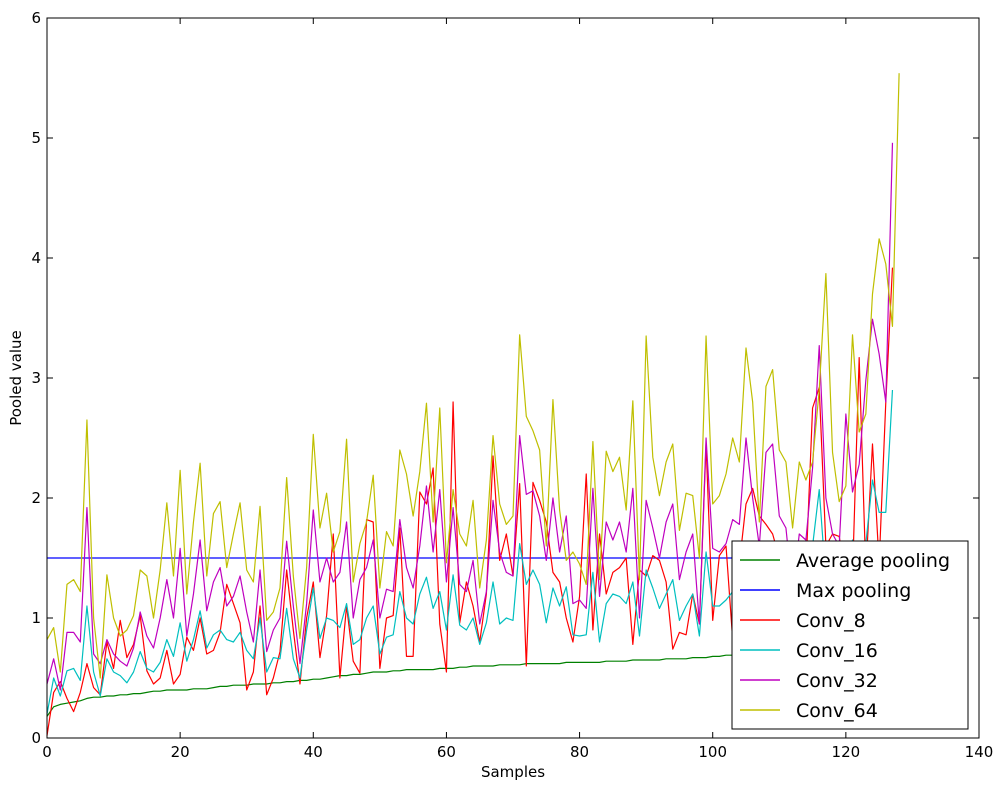  I want to click on legend-label: Max pooling, so click(853, 591).